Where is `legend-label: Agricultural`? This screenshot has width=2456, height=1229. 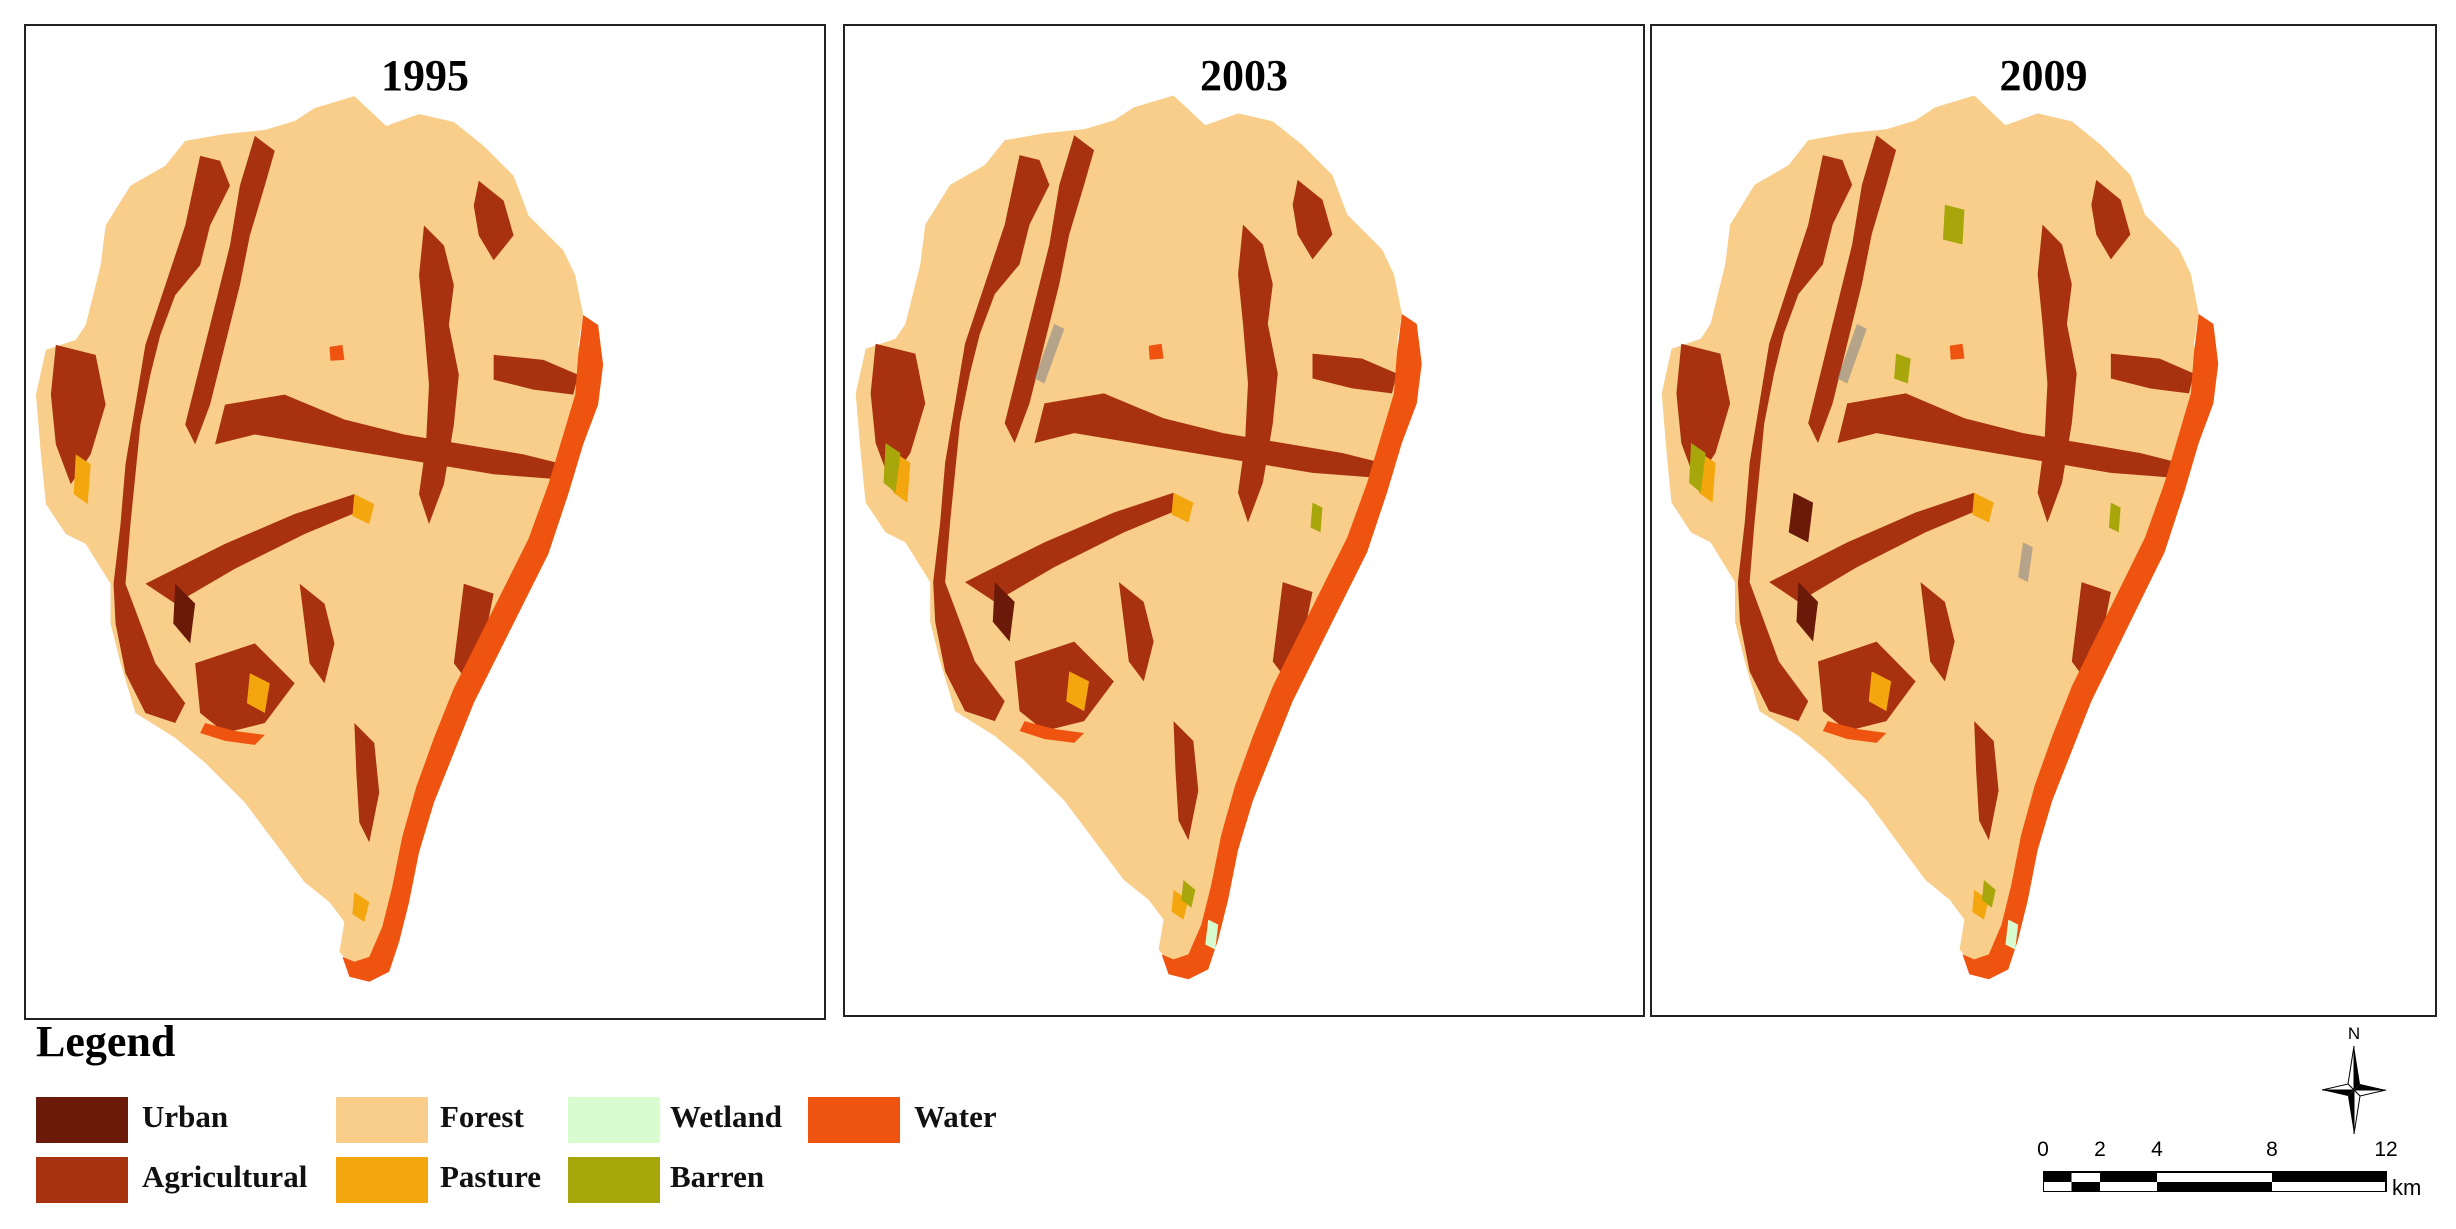
legend-label: Agricultural is located at coordinates (225, 1176).